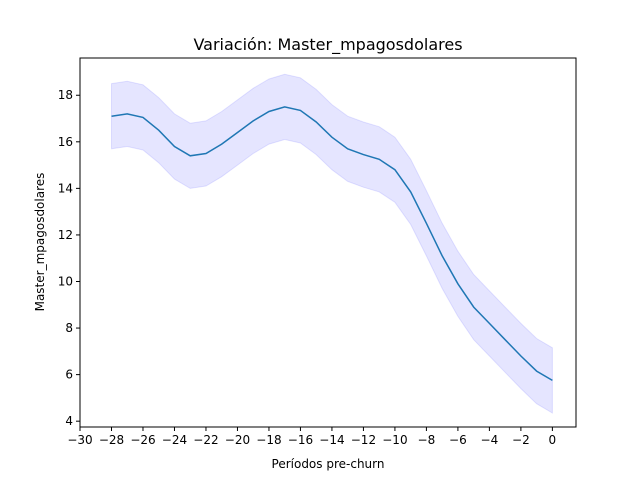 The width and height of the screenshot is (640, 480). Describe the element at coordinates (490, 440) in the screenshot. I see `x-tick-label: −4` at that location.